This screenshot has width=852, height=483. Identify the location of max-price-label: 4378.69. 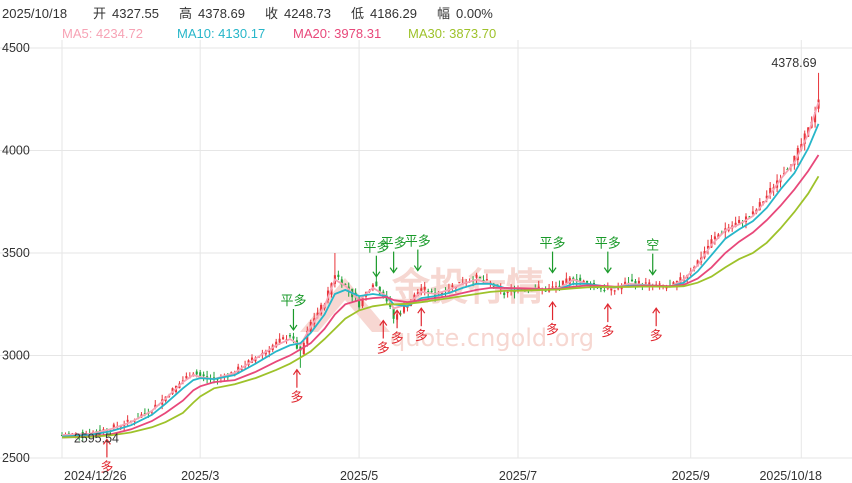
(793, 63).